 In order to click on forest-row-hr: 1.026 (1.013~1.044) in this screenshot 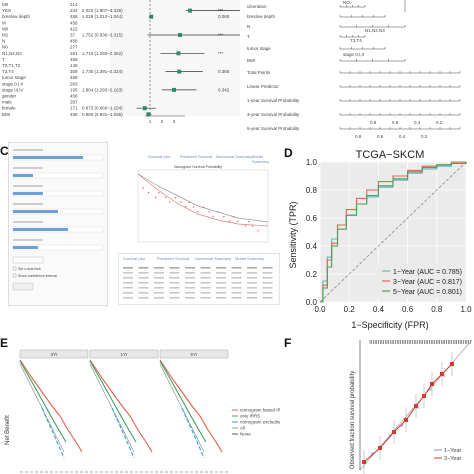, I will do `click(102, 16)`.